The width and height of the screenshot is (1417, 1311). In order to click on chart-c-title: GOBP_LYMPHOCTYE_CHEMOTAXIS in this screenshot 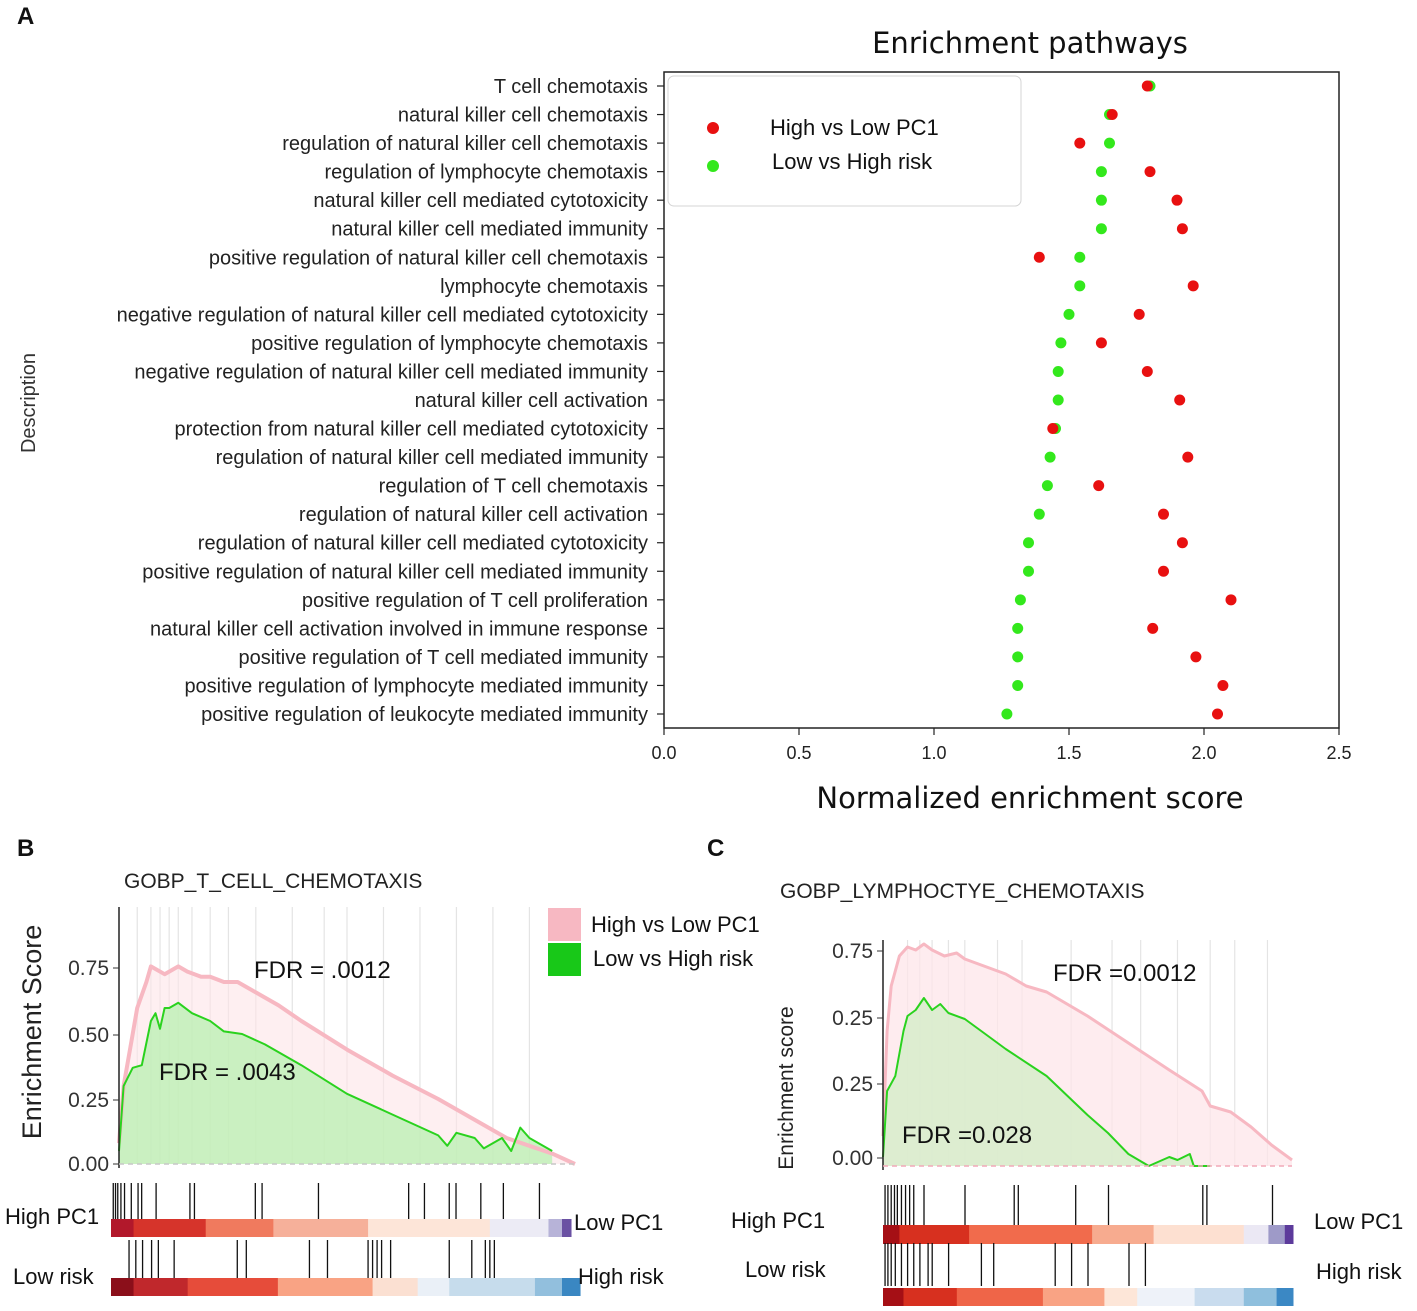, I will do `click(962, 891)`.